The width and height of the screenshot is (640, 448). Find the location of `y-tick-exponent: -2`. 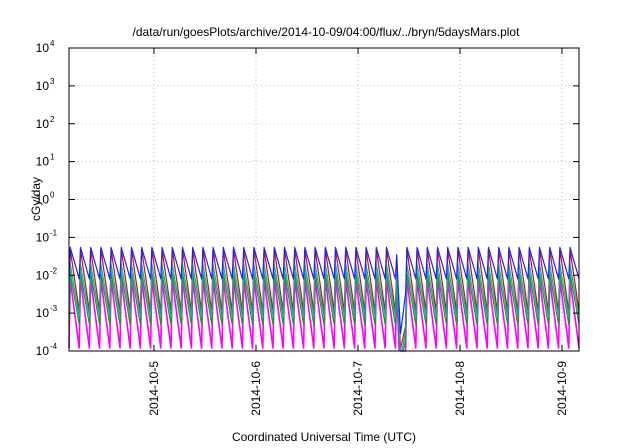

y-tick-exponent: -2 is located at coordinates (54, 270).